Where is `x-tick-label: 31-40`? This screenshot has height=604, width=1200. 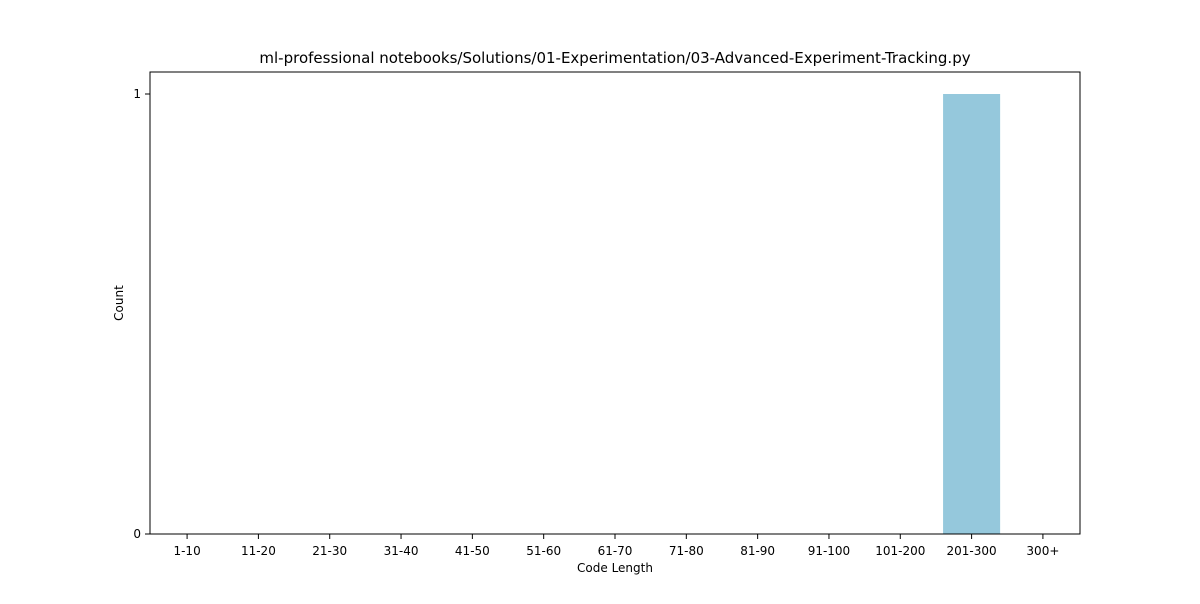 x-tick-label: 31-40 is located at coordinates (401, 551).